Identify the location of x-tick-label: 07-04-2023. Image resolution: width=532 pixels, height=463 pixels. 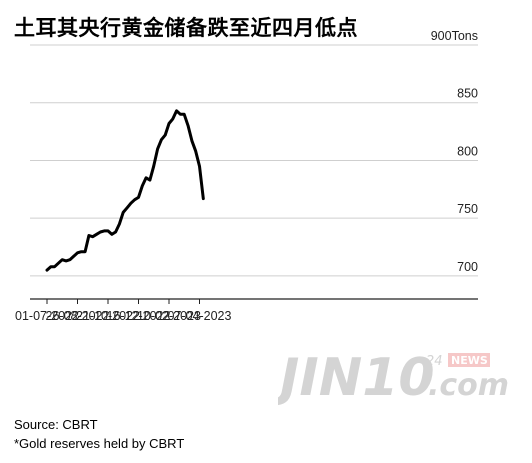
(200, 316).